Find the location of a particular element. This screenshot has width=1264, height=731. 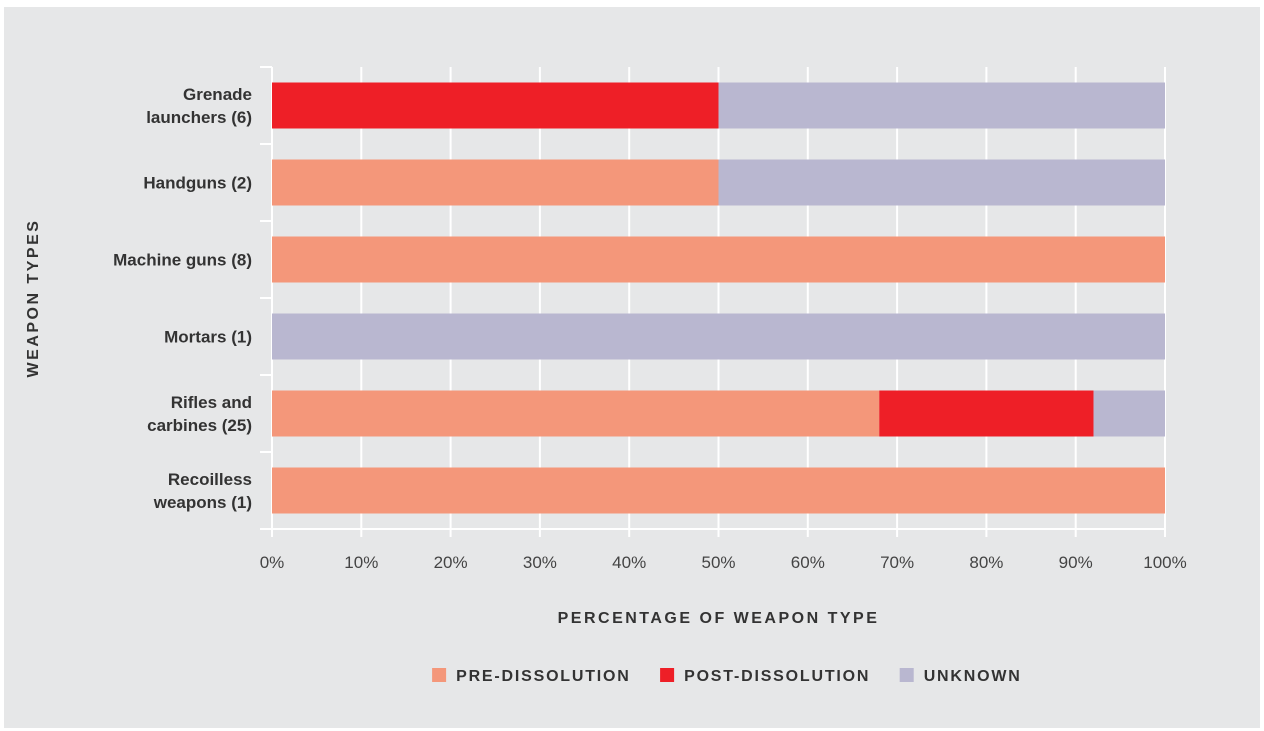

legend-label: POST-DISSOLUTION is located at coordinates (777, 676).